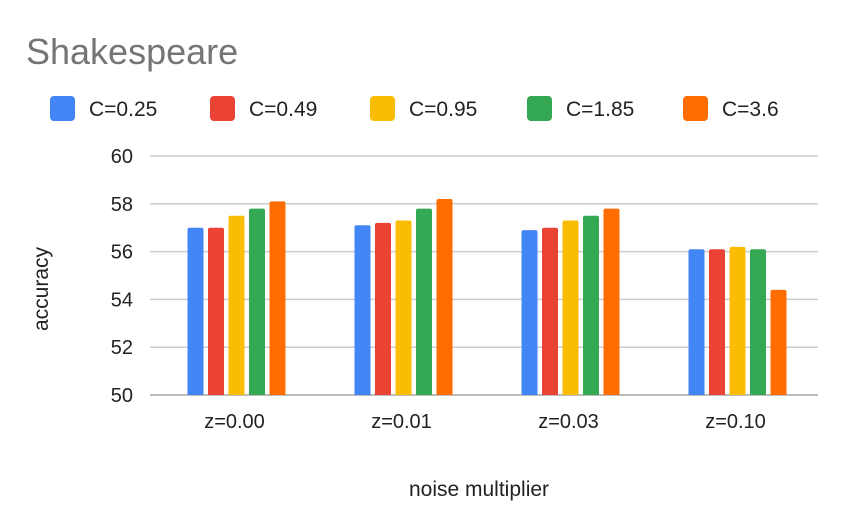 The width and height of the screenshot is (844, 530). Describe the element at coordinates (401, 422) in the screenshot. I see `x-tick-label: z=0.01` at that location.